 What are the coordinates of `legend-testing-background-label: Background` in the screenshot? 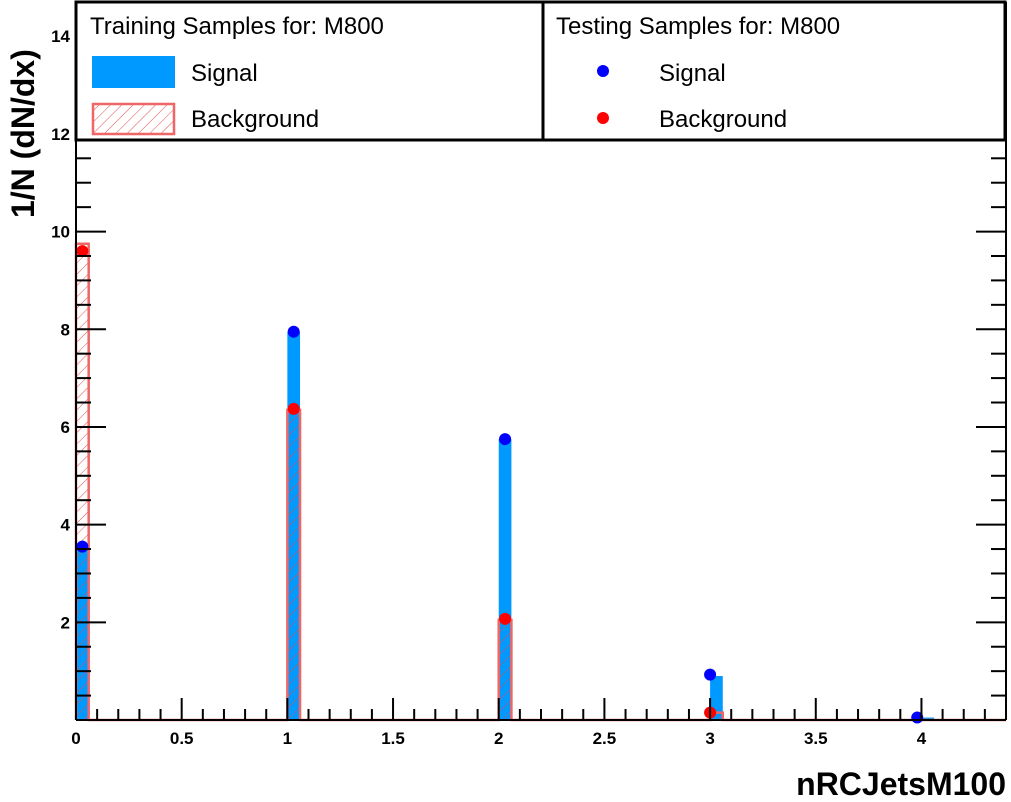 It's located at (723, 119).